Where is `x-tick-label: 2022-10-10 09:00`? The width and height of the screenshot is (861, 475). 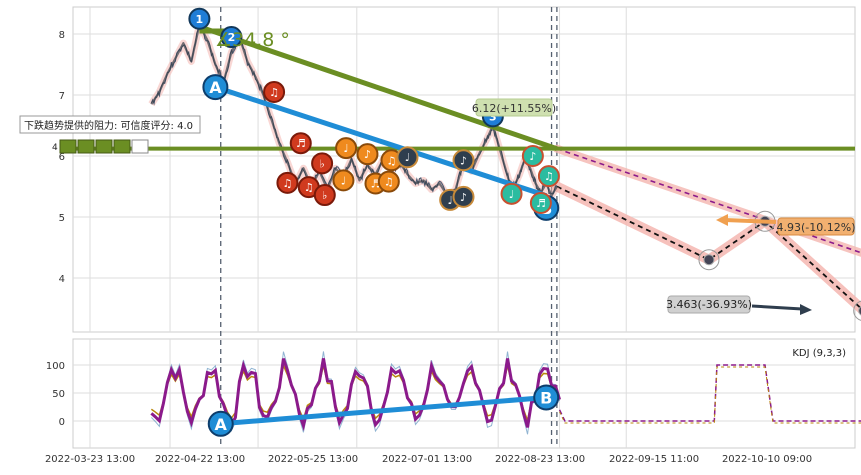 x-tick-label: 2022-10-10 09:00 is located at coordinates (767, 459).